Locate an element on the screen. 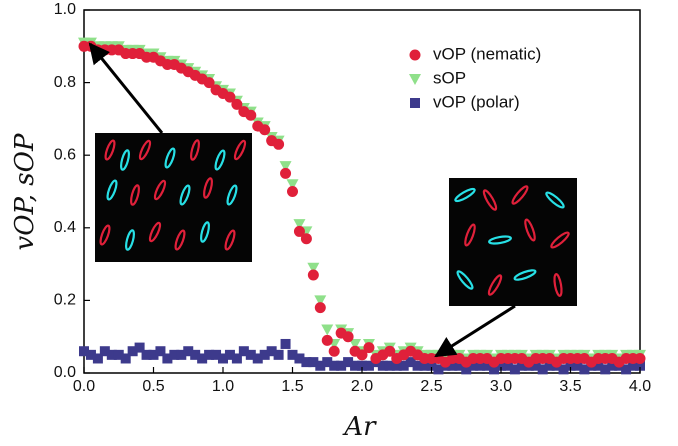 This screenshot has width=678, height=446. x-tick-label: 0.0 is located at coordinates (84, 386).